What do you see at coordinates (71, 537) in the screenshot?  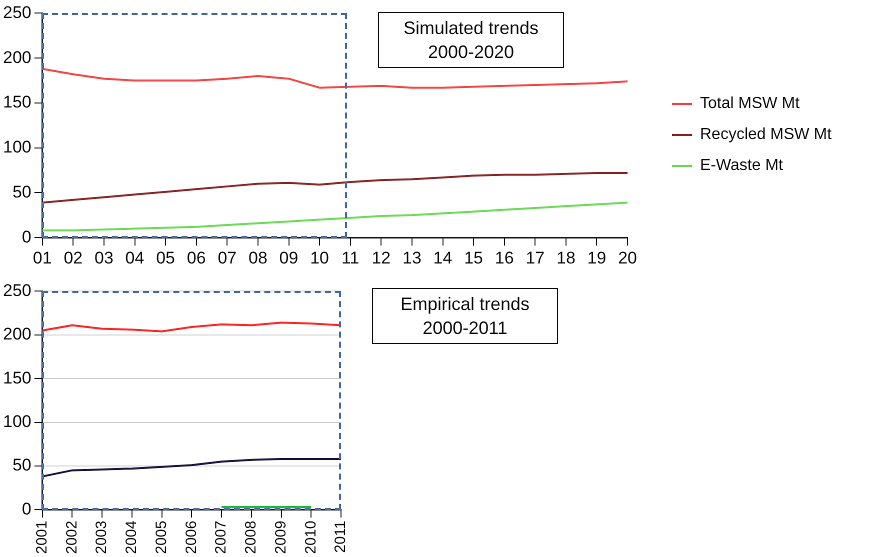 I see `x-tick-label: 2002` at bounding box center [71, 537].